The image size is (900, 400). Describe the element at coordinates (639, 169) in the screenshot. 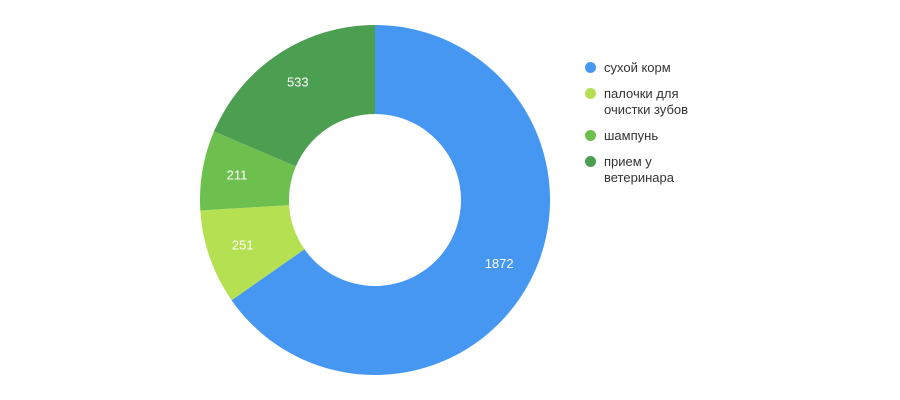

I see `legend-label: прием у ветеринара` at that location.